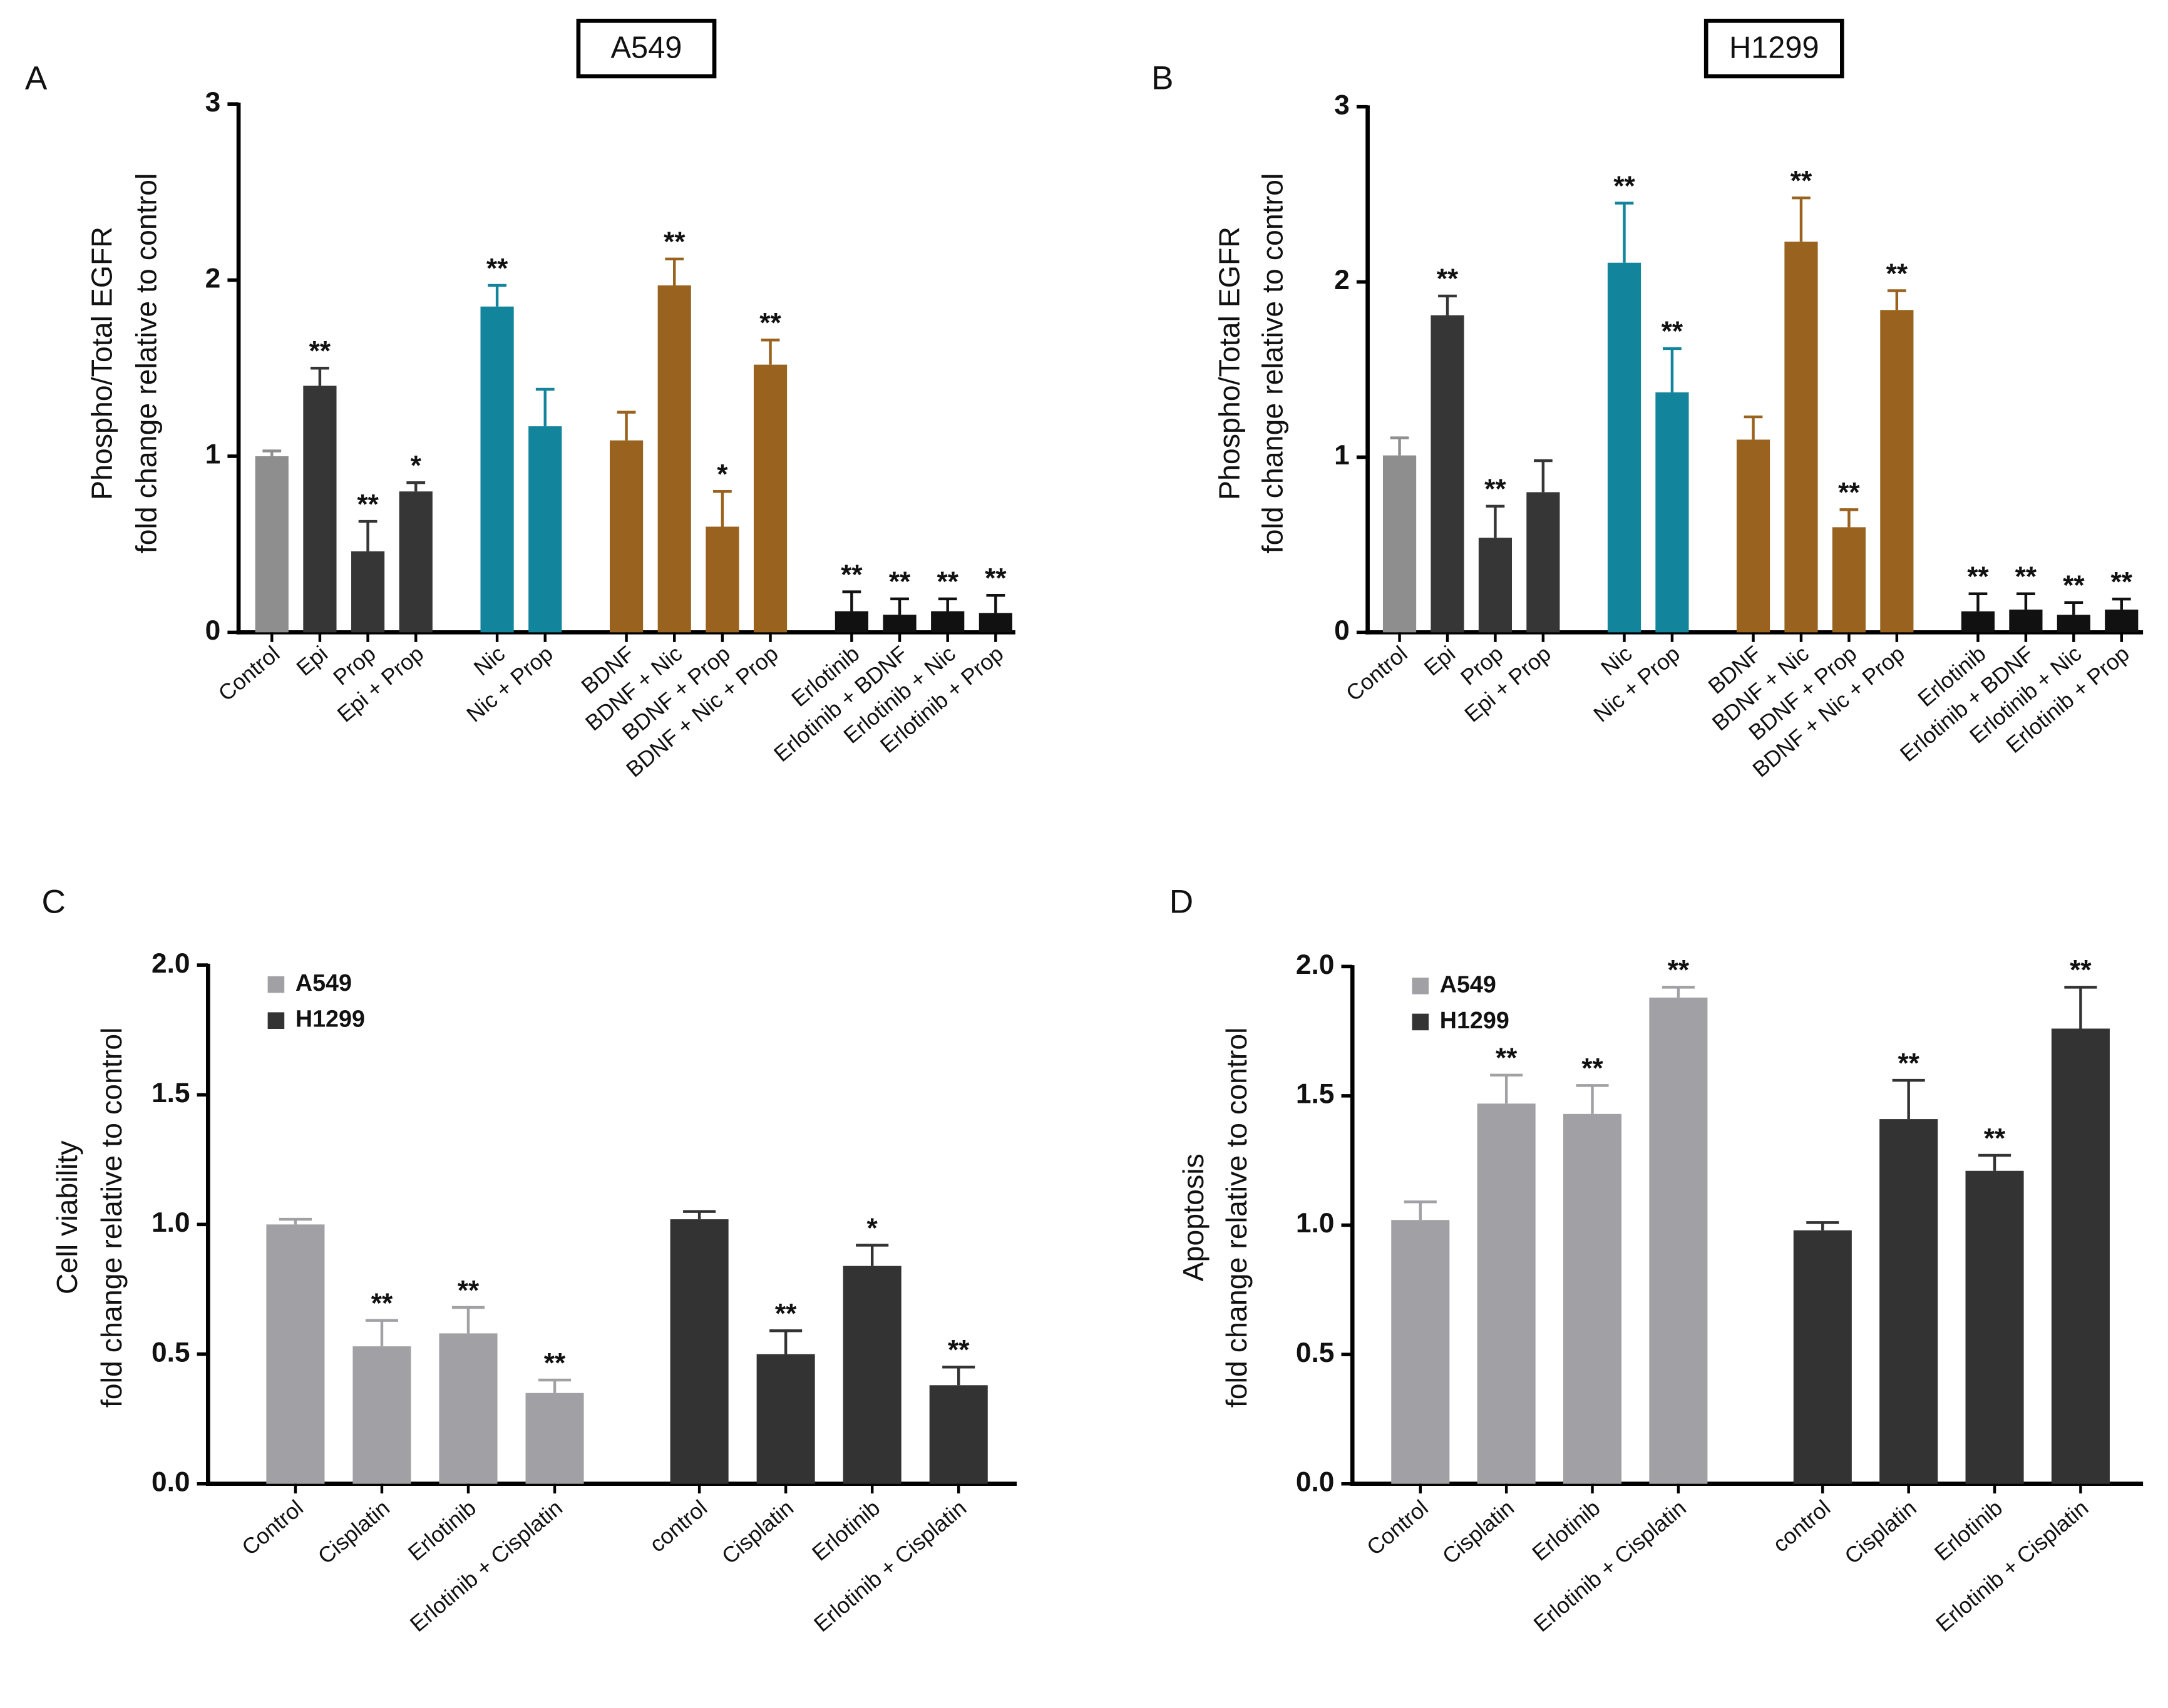 Image resolution: width=2168 pixels, height=1708 pixels. What do you see at coordinates (1162, 78) in the screenshot?
I see `panel-letter: B` at bounding box center [1162, 78].